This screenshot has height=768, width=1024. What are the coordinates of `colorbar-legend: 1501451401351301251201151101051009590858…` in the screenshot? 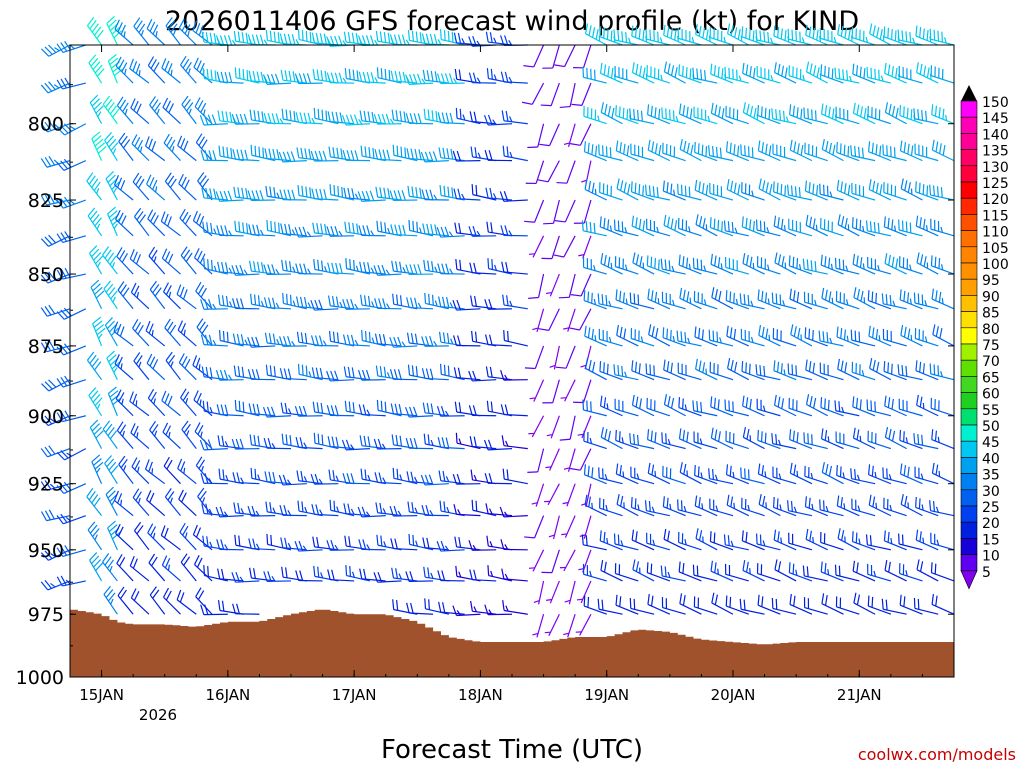 It's located at (984, 337).